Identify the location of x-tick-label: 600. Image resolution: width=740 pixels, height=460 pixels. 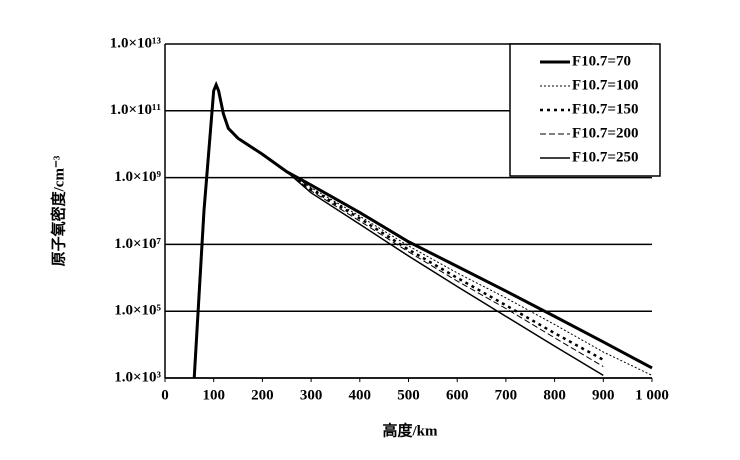
(457, 395).